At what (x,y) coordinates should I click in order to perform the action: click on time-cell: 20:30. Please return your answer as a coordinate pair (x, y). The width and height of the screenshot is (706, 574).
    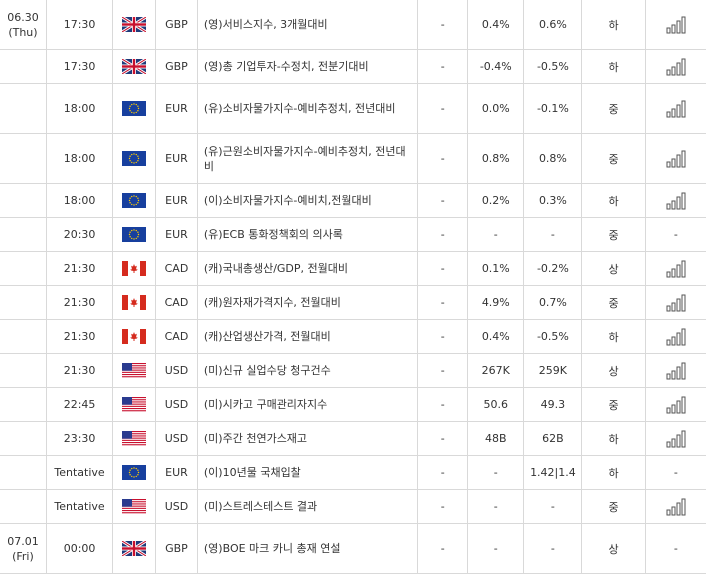
    Looking at the image, I should click on (80, 234).